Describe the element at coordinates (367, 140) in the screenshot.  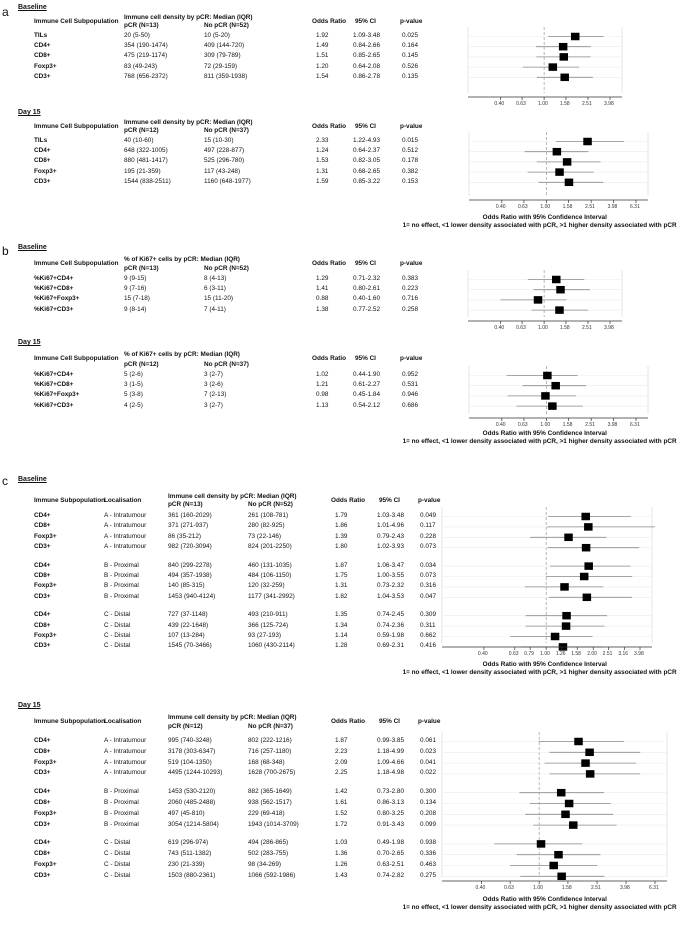
I see `row-ci: 1.22-4.93` at that location.